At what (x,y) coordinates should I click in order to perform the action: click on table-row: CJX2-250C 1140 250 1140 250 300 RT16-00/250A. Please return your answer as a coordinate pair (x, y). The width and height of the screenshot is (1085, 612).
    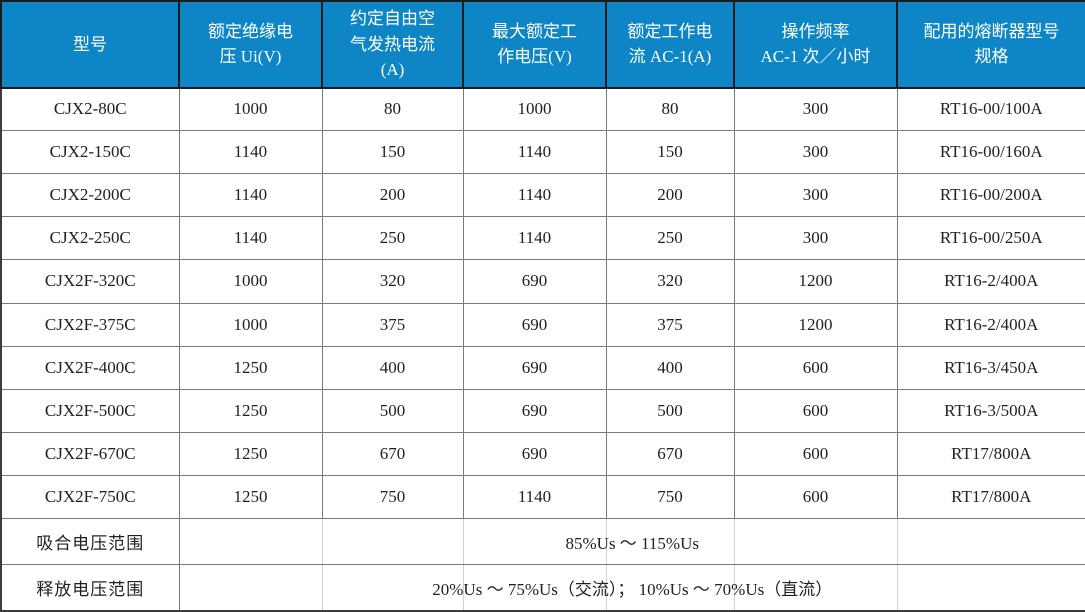
    Looking at the image, I should click on (542, 238).